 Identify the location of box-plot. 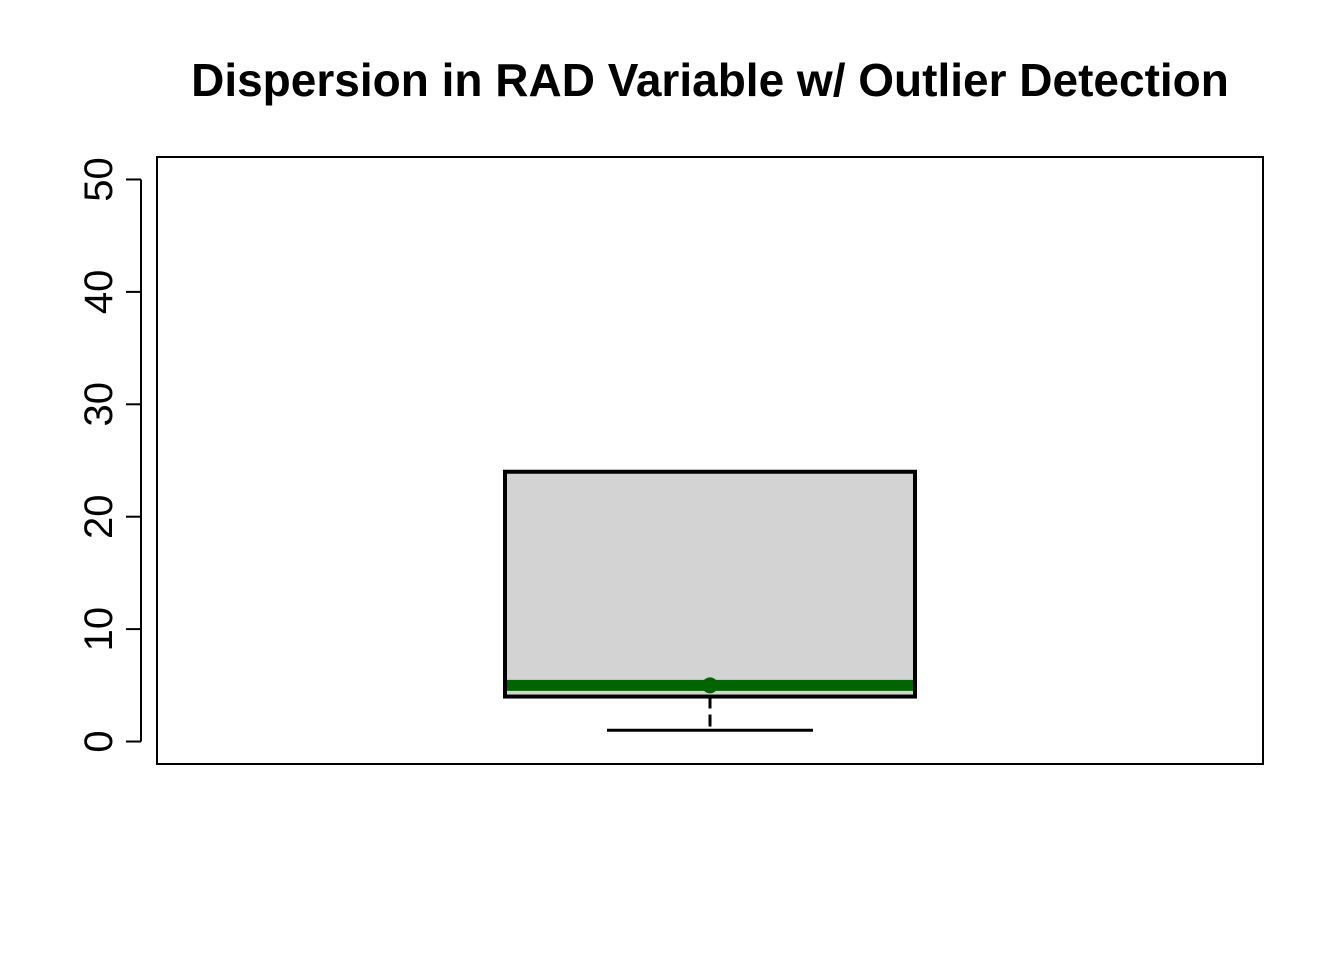
(710, 600).